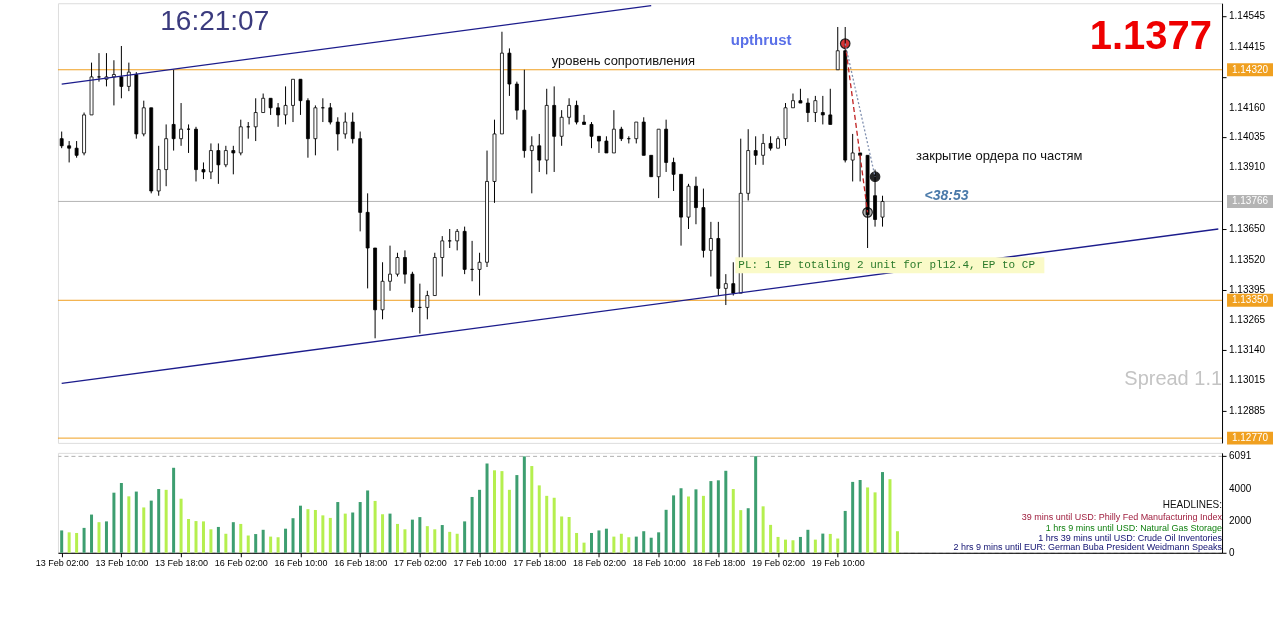 Image resolution: width=1276 pixels, height=623 pixels. Describe the element at coordinates (182, 563) in the screenshot. I see `x-tick-label: 13 Feb 18:00` at that location.